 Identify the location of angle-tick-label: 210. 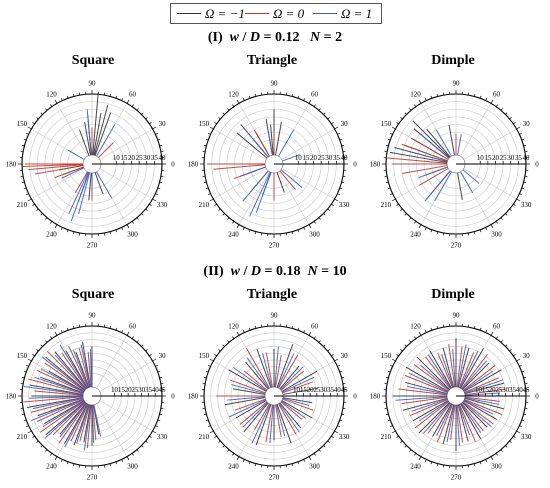
(204, 205).